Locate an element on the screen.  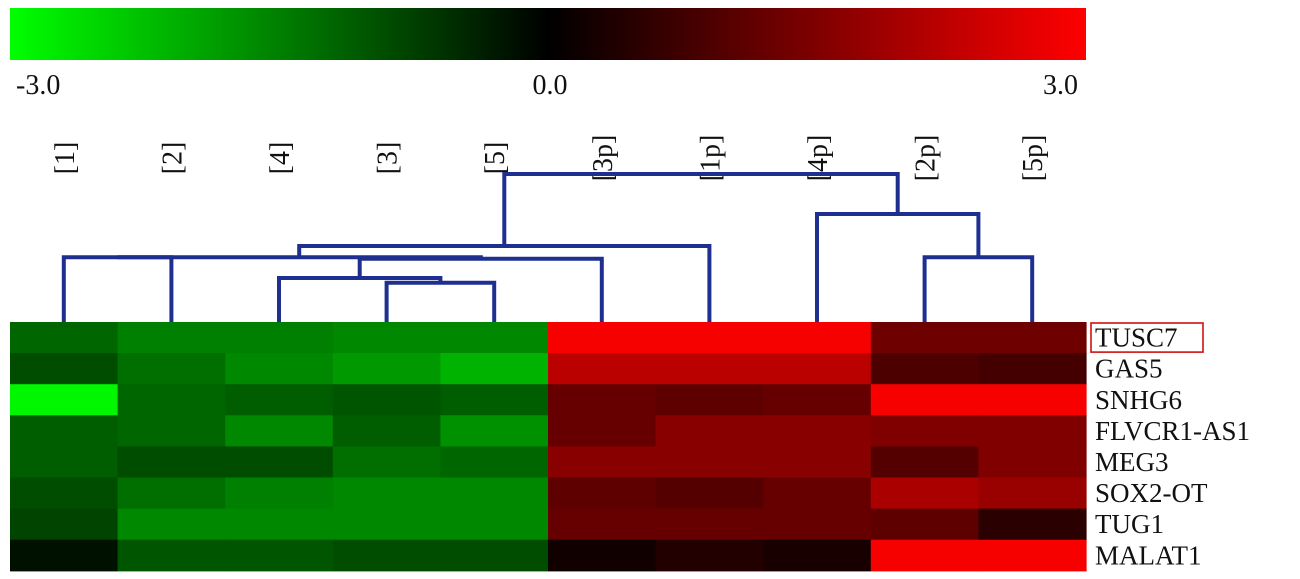
row-label-gas5: GAS5 is located at coordinates (1129, 369).